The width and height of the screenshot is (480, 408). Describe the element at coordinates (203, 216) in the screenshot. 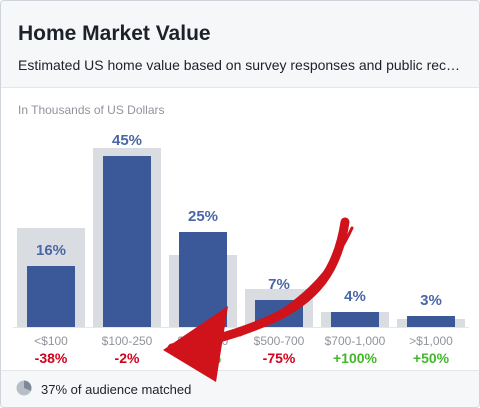

I see `bar-value-label: 25%` at that location.